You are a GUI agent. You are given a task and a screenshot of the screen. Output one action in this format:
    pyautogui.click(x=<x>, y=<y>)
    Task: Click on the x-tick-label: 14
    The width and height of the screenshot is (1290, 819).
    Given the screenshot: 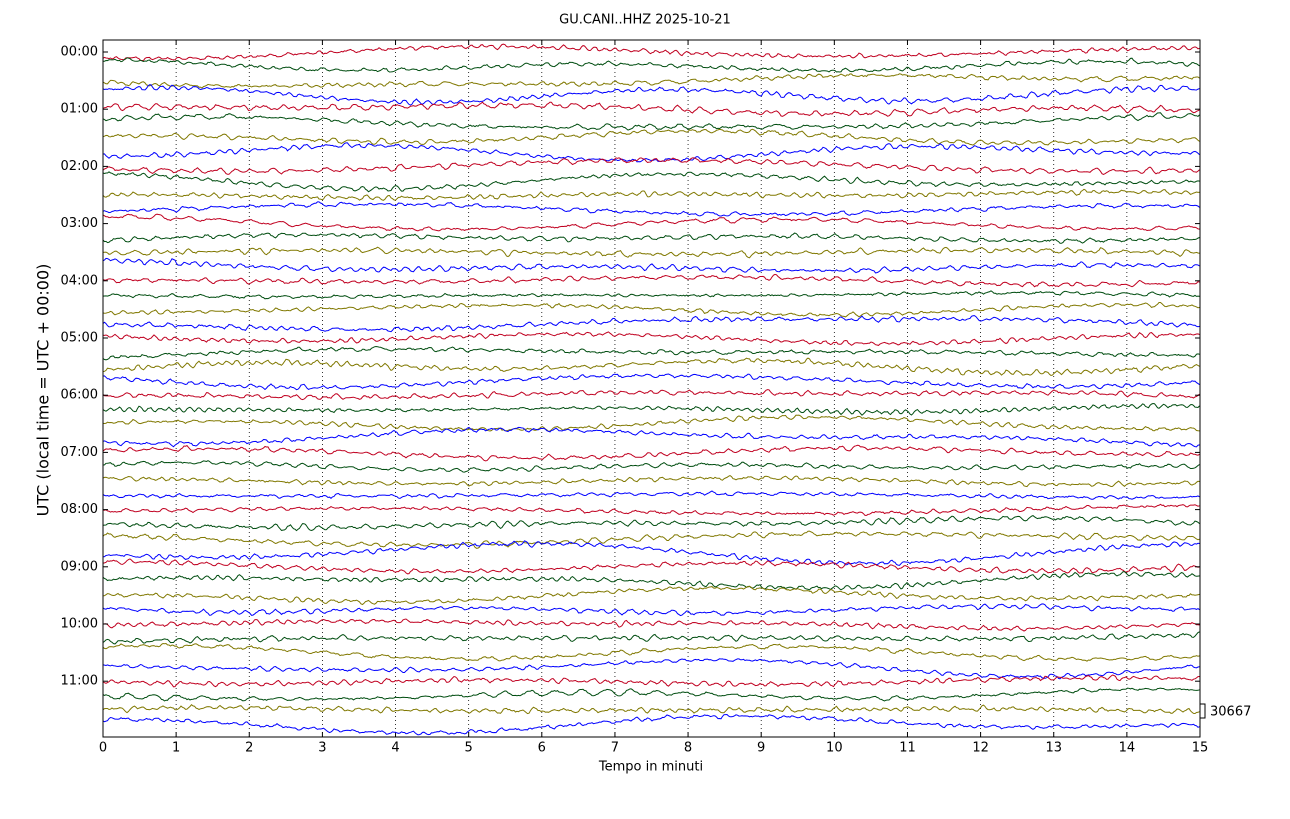 What is the action you would take?
    pyautogui.click(x=1127, y=748)
    